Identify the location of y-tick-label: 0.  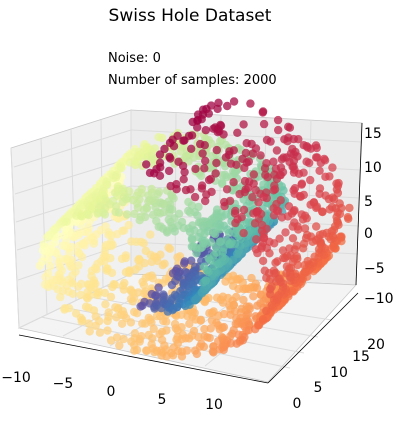
(297, 404).